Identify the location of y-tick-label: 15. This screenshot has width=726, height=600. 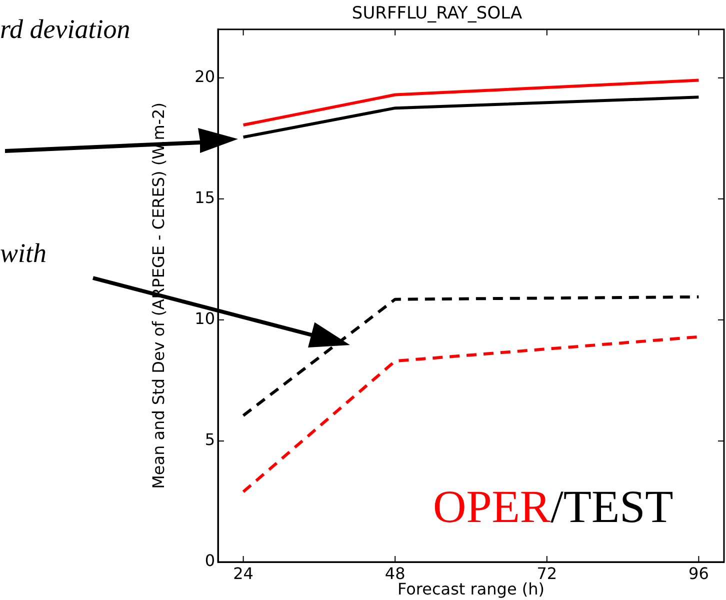
(204, 198).